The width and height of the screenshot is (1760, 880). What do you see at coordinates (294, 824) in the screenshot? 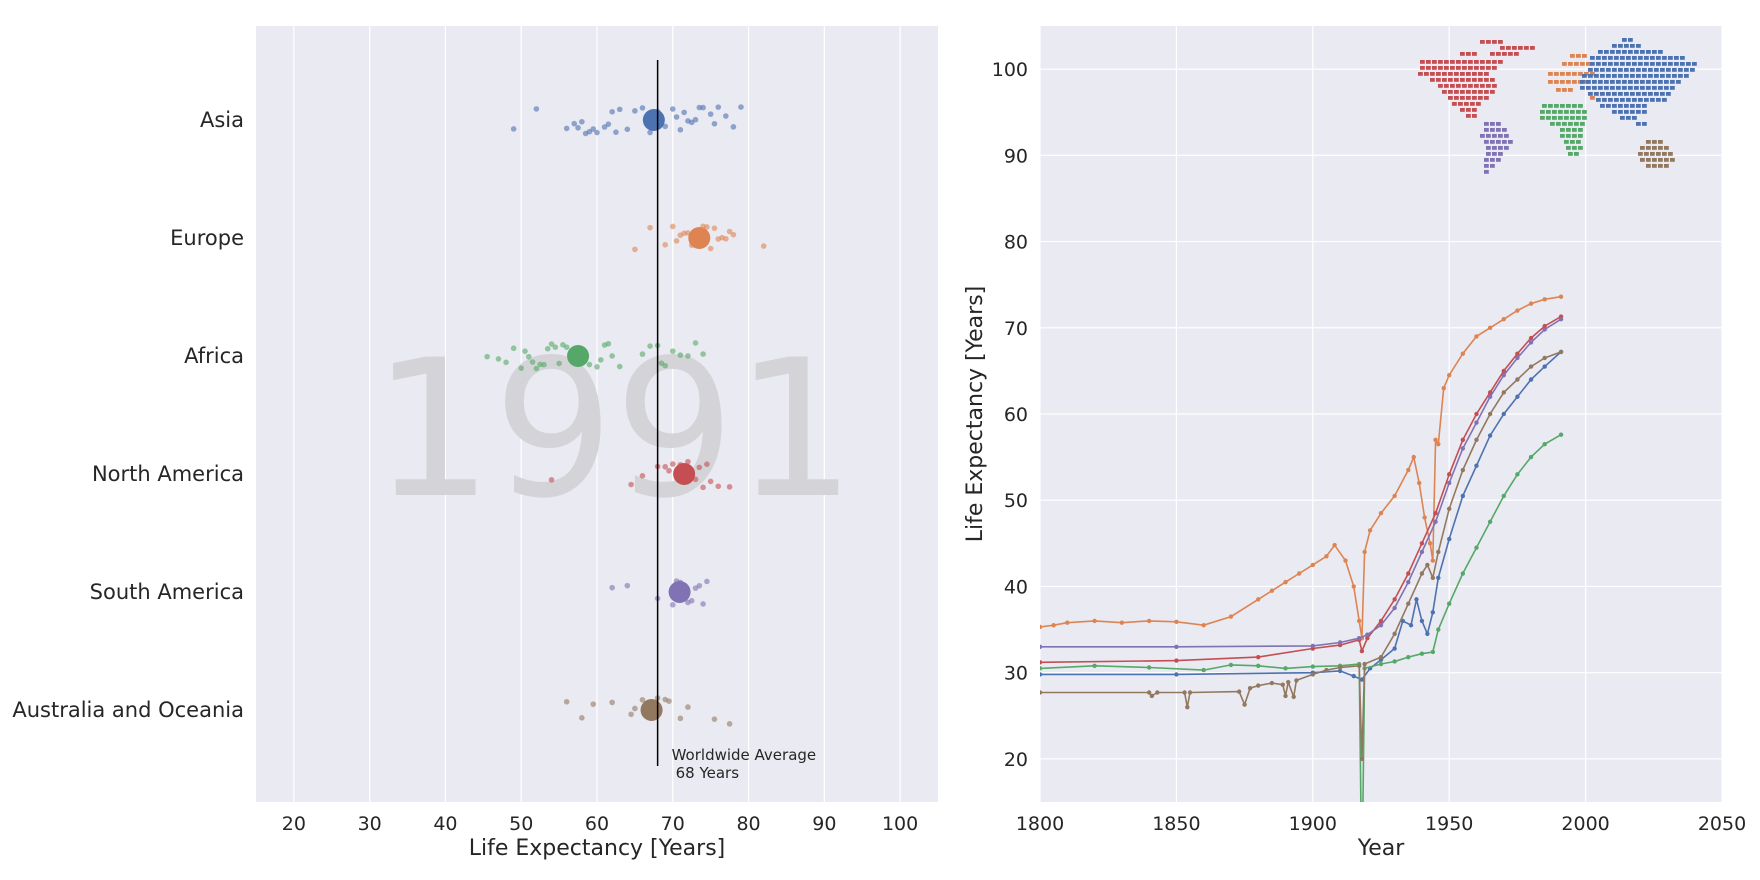
I see `x-tick-label: 20` at bounding box center [294, 824].